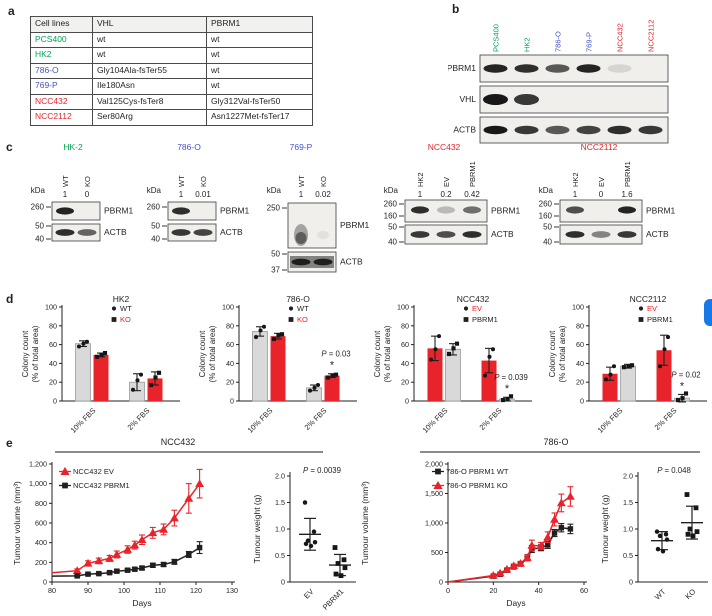 The image size is (712, 616). Describe the element at coordinates (599, 147) in the screenshot. I see `blot-title: NCC2112` at that location.